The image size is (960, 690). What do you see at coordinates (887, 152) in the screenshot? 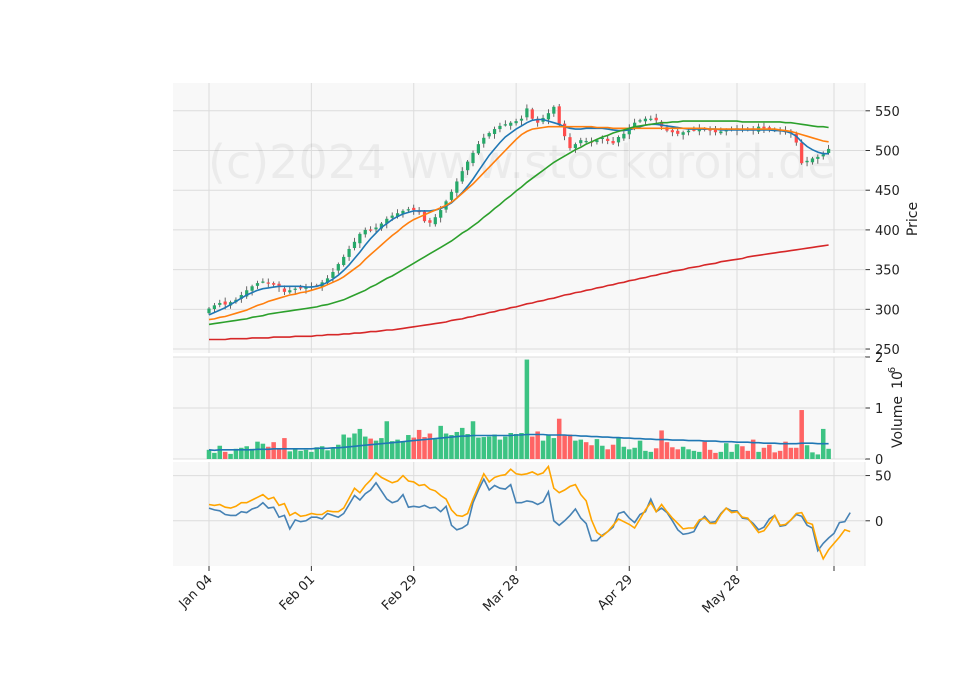
I see `price-tick-label: 500` at bounding box center [887, 152].